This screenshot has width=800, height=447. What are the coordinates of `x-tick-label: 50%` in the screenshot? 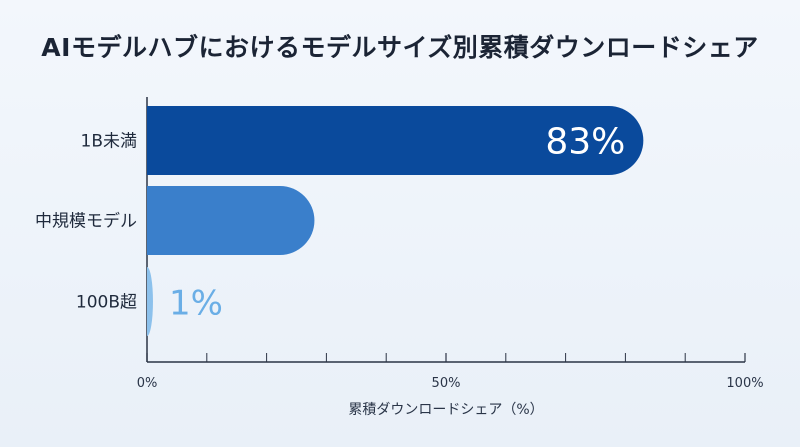 It's located at (446, 383).